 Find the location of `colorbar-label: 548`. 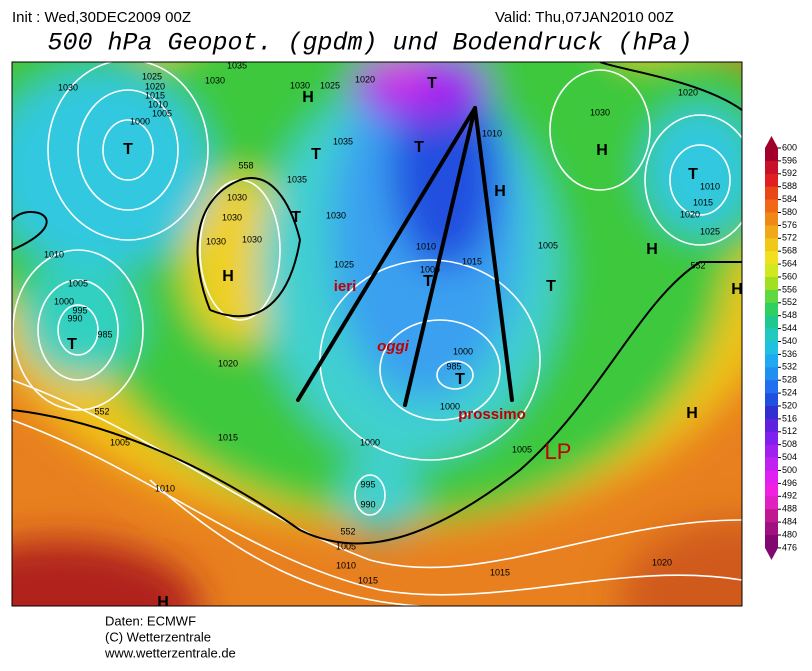

colorbar-label: 548 is located at coordinates (789, 315).